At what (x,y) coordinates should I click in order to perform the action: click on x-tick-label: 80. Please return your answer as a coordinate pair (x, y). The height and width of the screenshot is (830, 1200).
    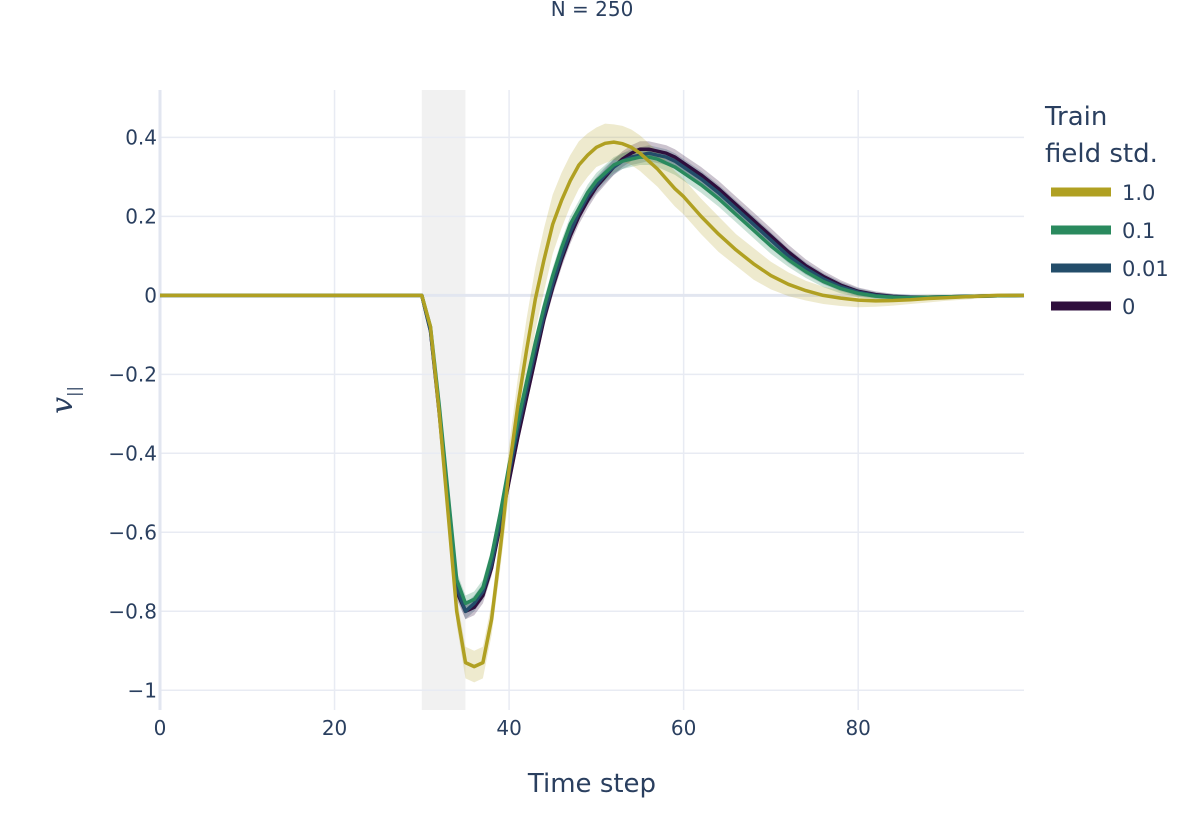
    Looking at the image, I should click on (857, 728).